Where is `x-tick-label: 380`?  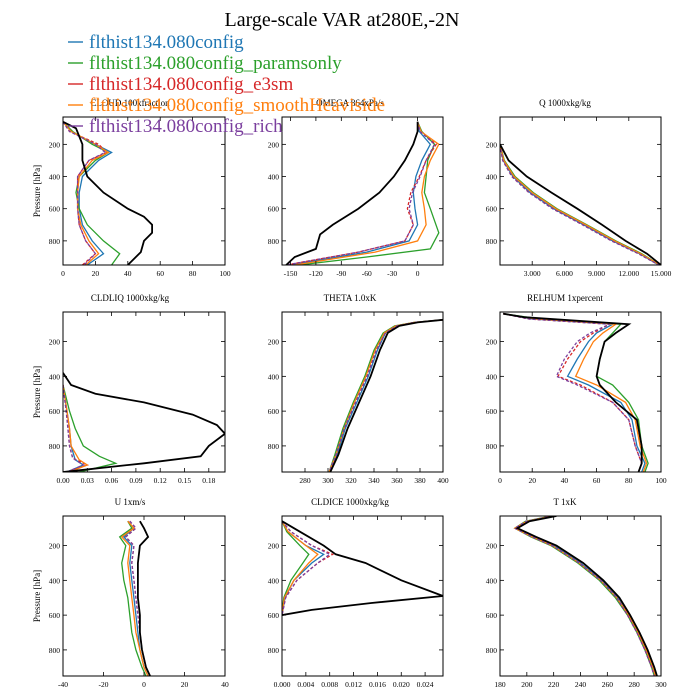
x-tick-label: 380 is located at coordinates (420, 480).